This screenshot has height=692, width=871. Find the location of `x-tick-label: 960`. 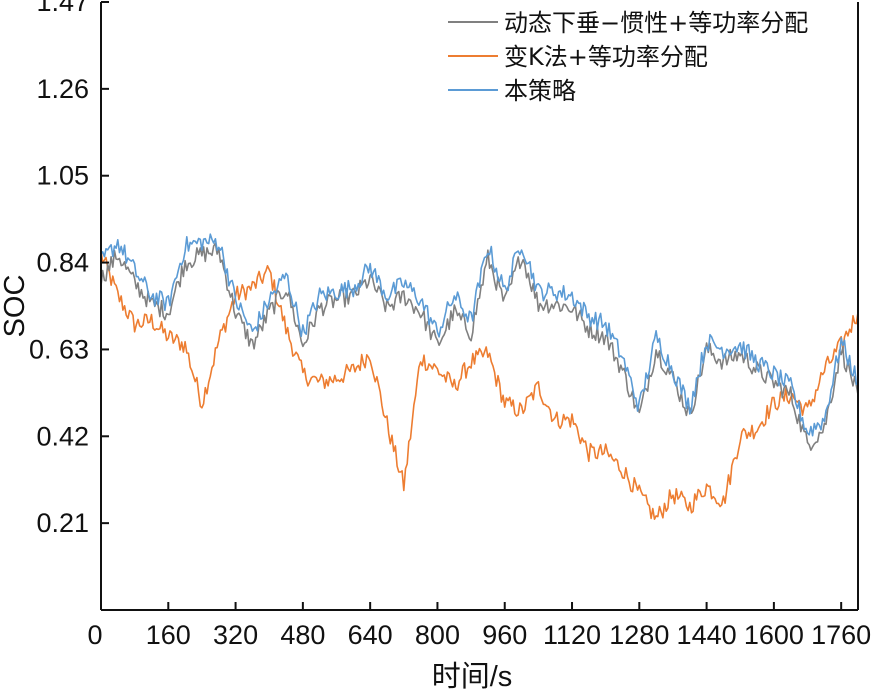

x-tick-label: 960 is located at coordinates (504, 635).